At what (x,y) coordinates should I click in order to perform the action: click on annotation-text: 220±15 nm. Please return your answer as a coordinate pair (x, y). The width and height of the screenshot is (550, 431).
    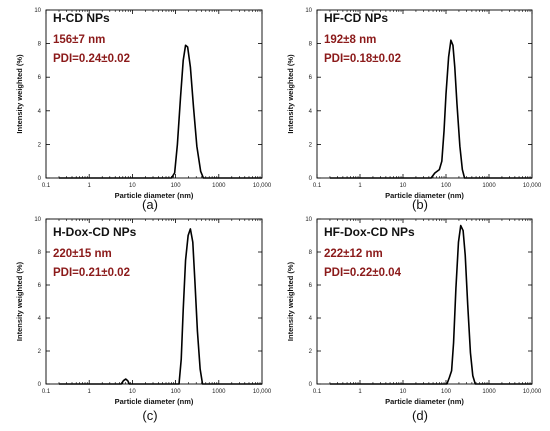
    Looking at the image, I should click on (82, 254).